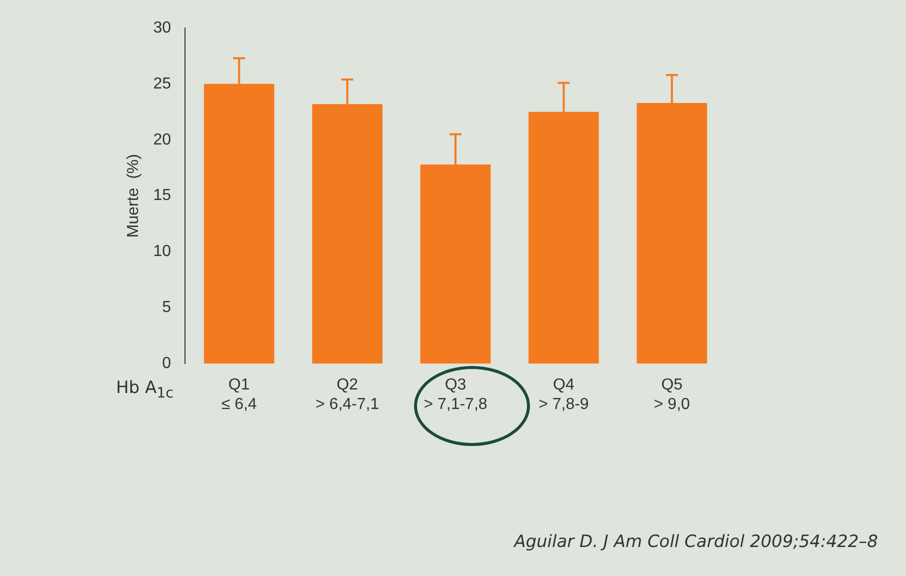 The width and height of the screenshot is (906, 576). What do you see at coordinates (162, 27) in the screenshot?
I see `y-tick-label: 30` at bounding box center [162, 27].